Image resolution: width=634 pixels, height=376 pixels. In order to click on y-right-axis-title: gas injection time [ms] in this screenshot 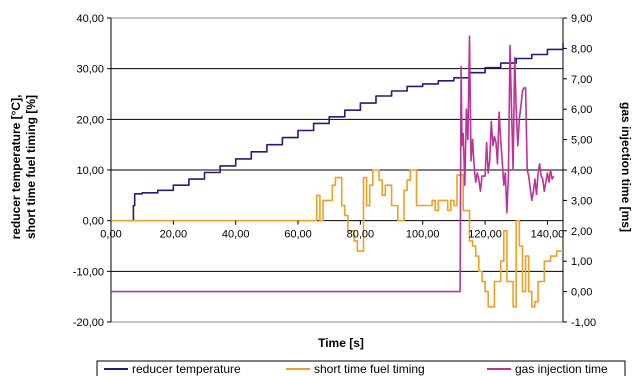, I will do `click(626, 167)`.